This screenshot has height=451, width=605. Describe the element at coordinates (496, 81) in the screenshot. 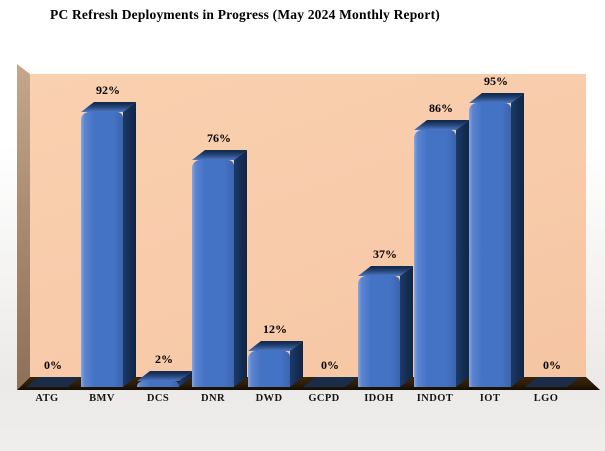

I see `data-label-IOT: 95%` at that location.